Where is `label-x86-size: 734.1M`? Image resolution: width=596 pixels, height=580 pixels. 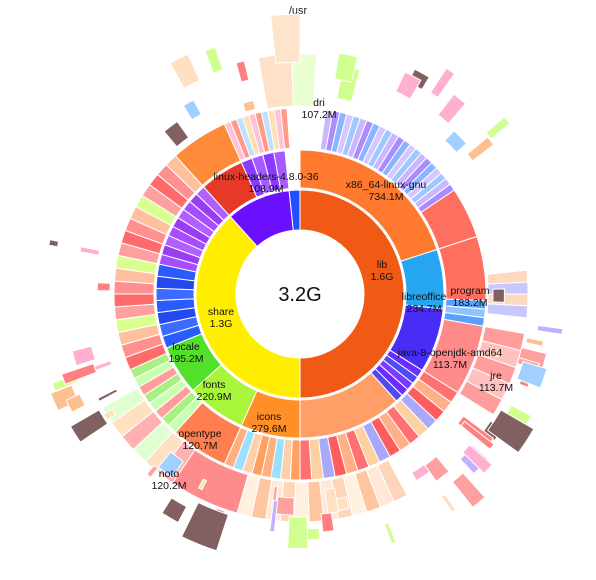 label-x86-size: 734.1M is located at coordinates (385, 197).